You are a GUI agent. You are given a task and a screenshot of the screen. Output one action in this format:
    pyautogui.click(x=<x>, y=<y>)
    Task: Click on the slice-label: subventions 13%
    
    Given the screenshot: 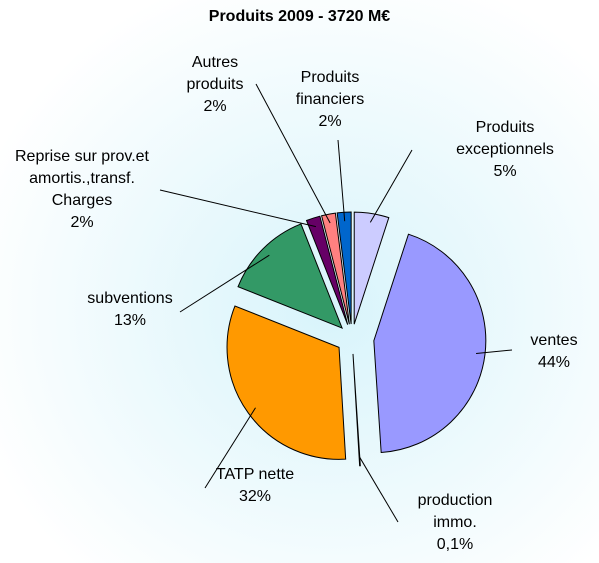 What is the action you would take?
    pyautogui.click(x=130, y=310)
    